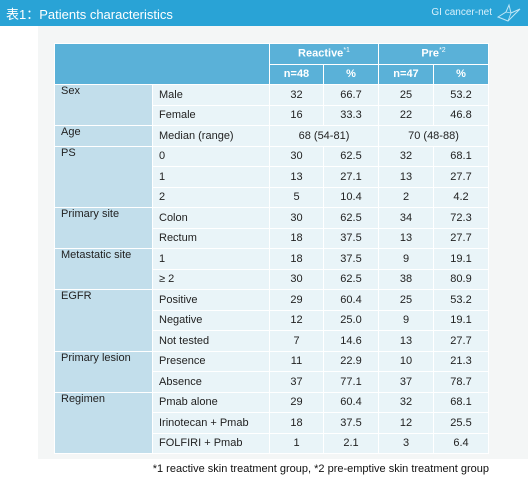  I want to click on row-label-cell: Female, so click(211, 115).